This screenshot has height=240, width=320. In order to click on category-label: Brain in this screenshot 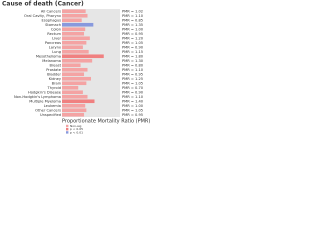, I will do `click(56, 83)`.